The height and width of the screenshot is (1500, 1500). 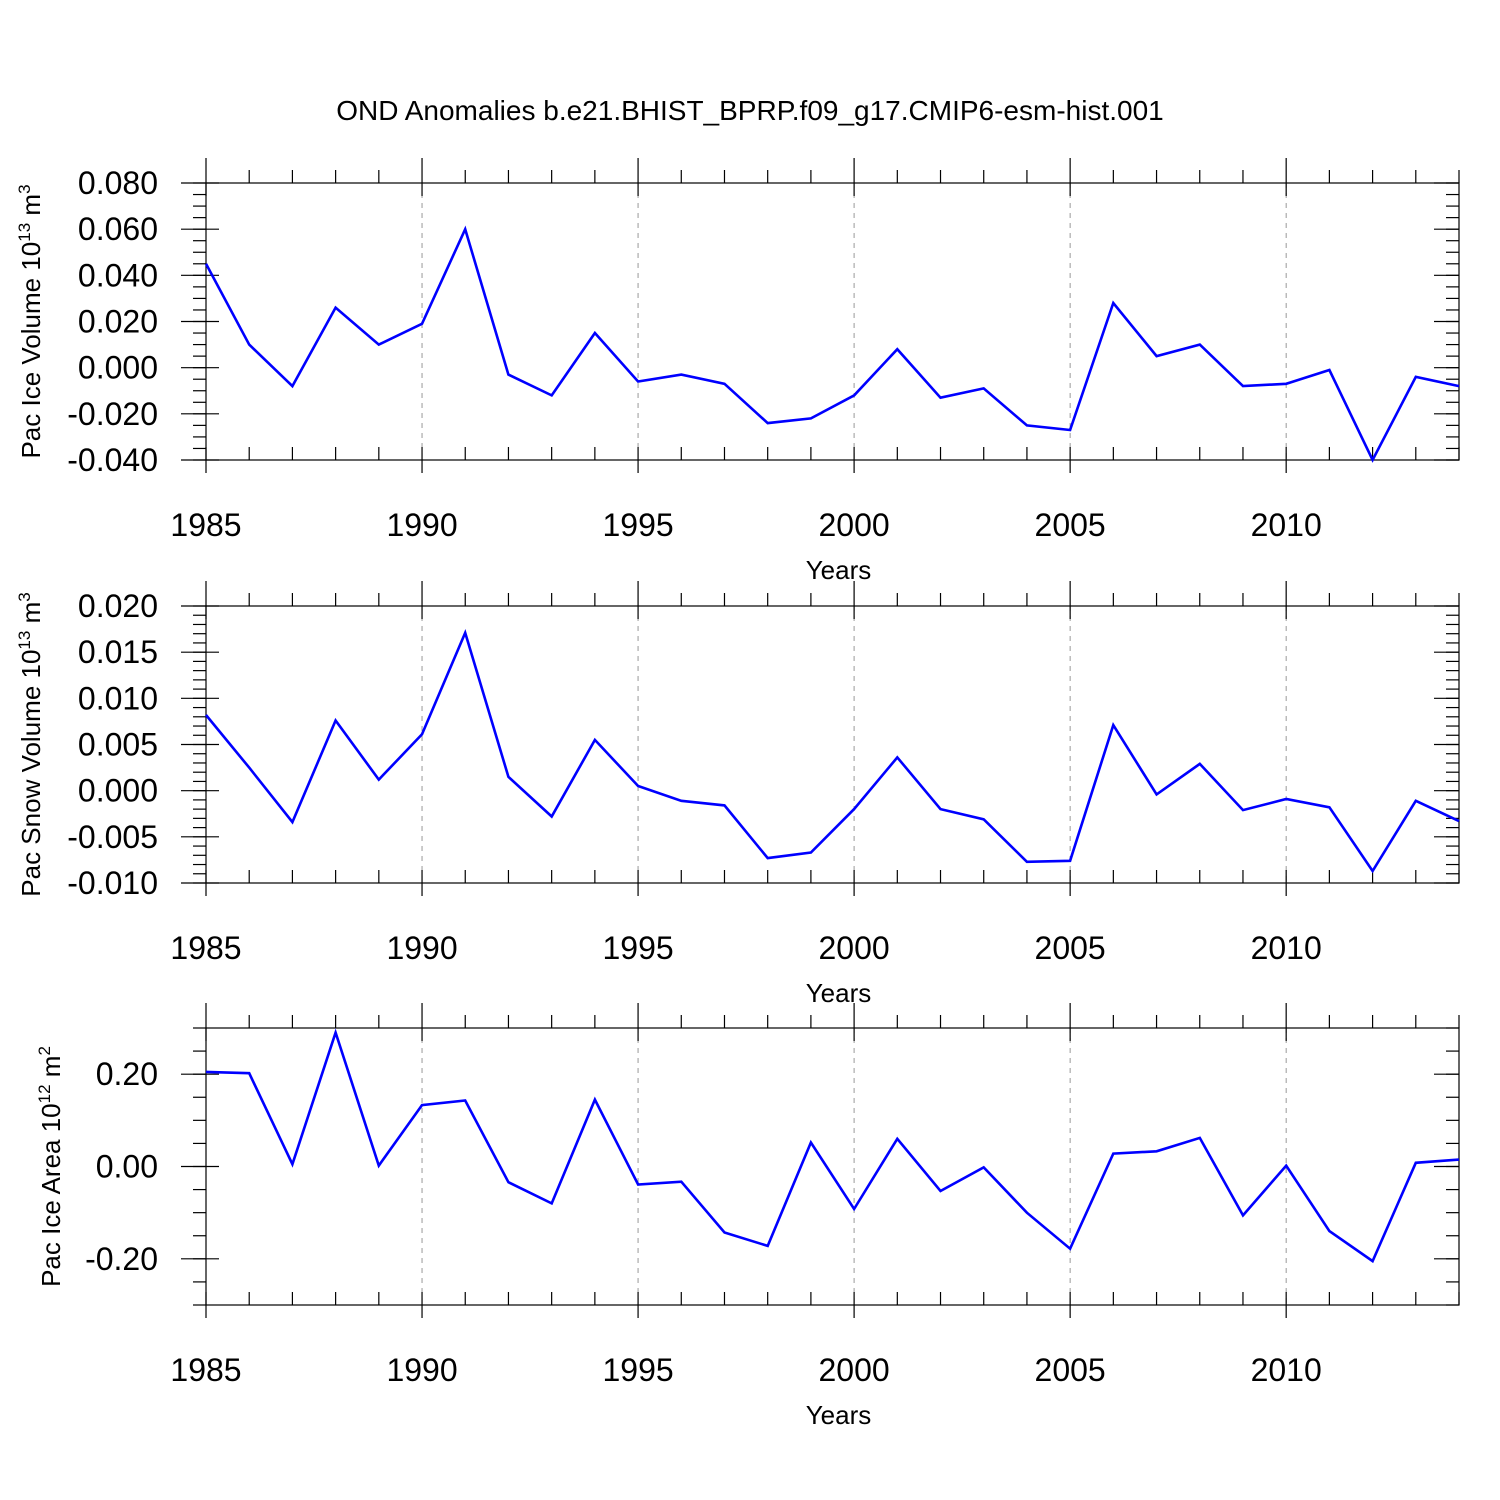 What do you see at coordinates (44, 1093) in the screenshot?
I see `y-axis-label-exponent: 12` at bounding box center [44, 1093].